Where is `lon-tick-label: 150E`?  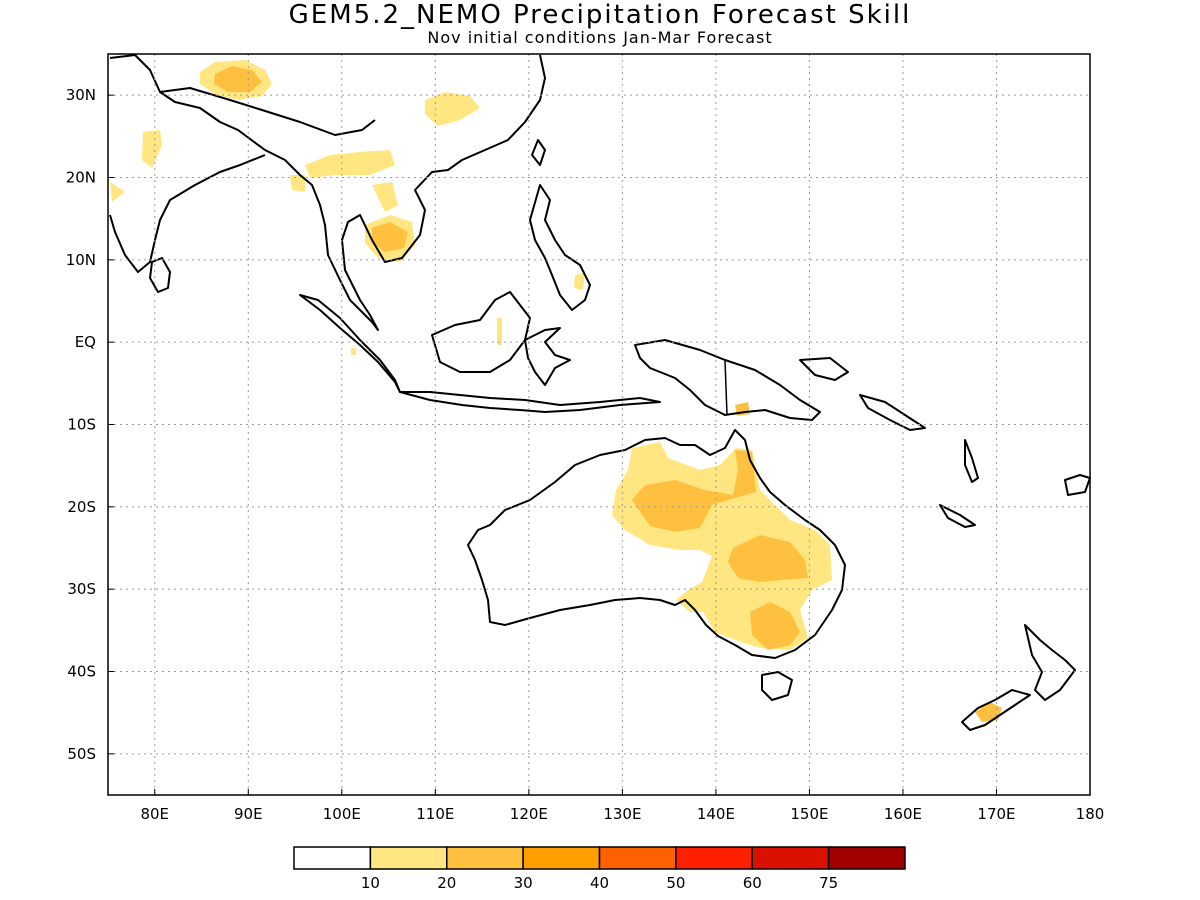
lon-tick-label: 150E is located at coordinates (809, 814).